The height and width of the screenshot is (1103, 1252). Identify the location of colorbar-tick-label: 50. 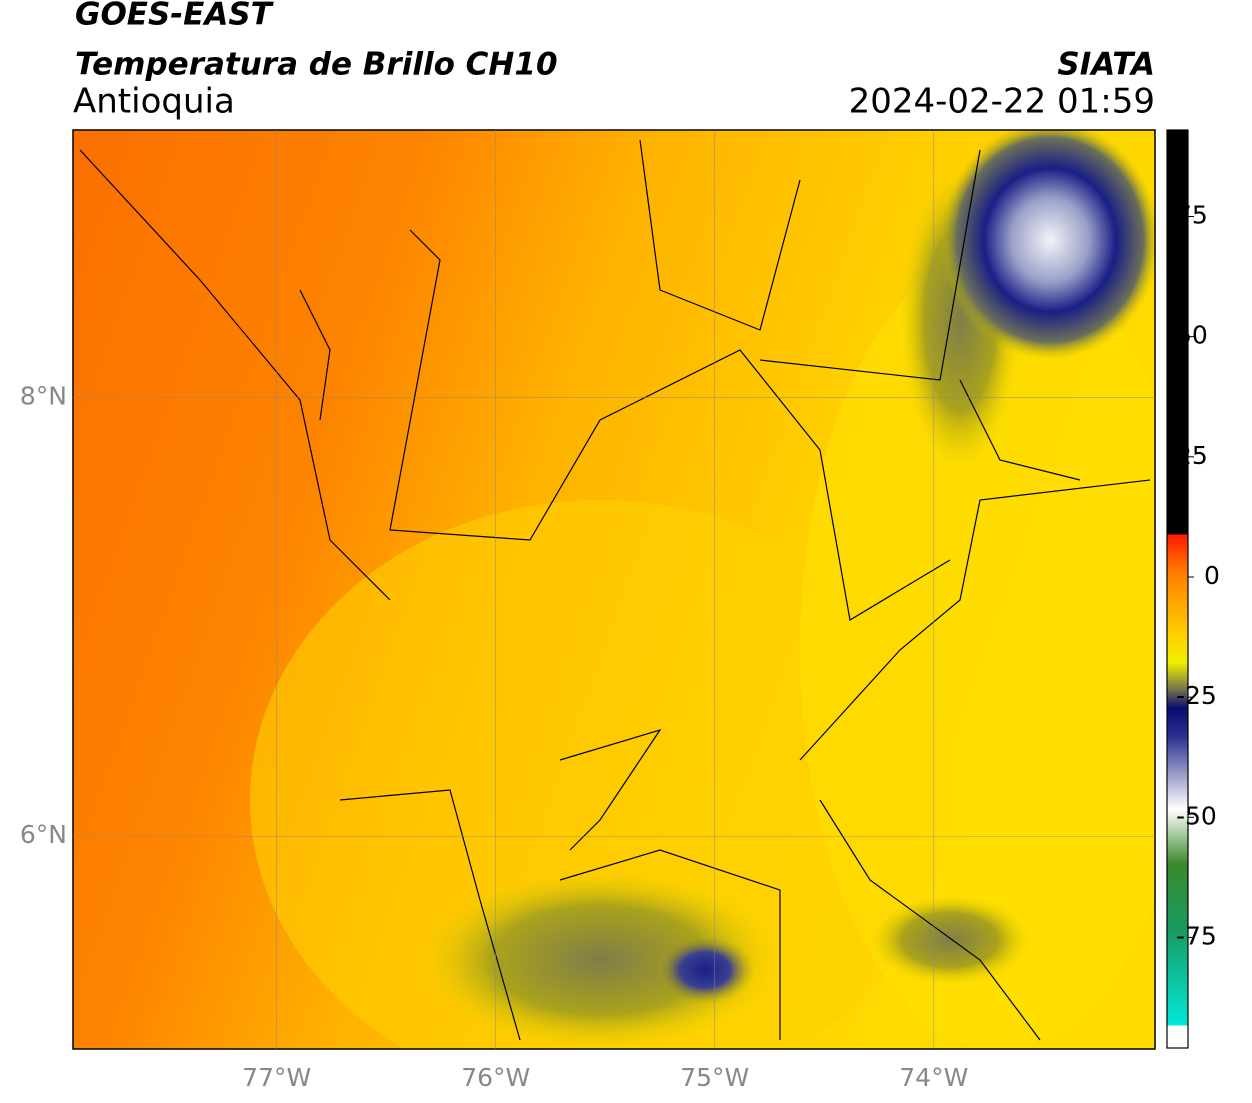
(1192, 335).